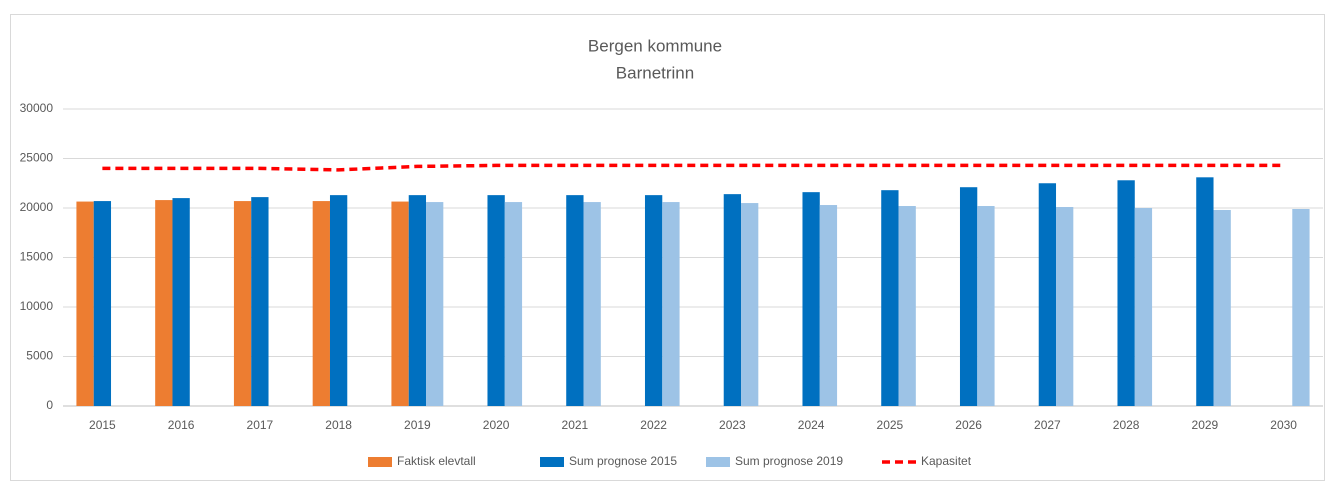 Image resolution: width=1333 pixels, height=482 pixels. I want to click on x-tick-label: 2018, so click(338, 425).